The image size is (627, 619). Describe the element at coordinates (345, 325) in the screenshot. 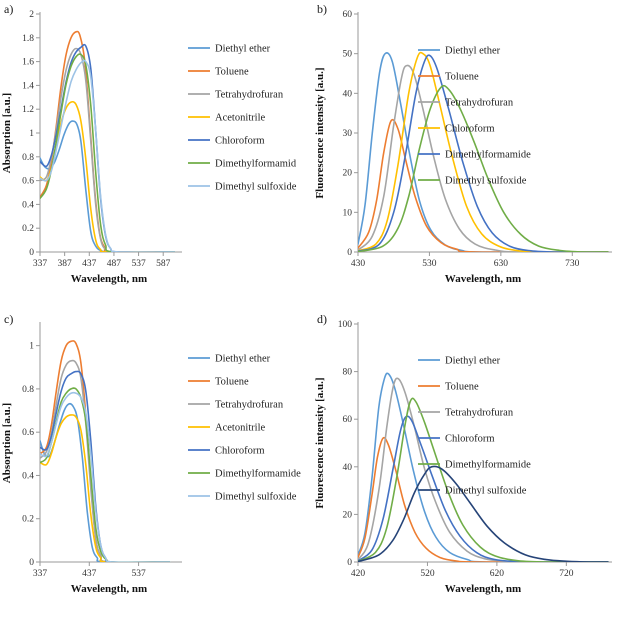

I see `y-tick-label: 100` at that location.